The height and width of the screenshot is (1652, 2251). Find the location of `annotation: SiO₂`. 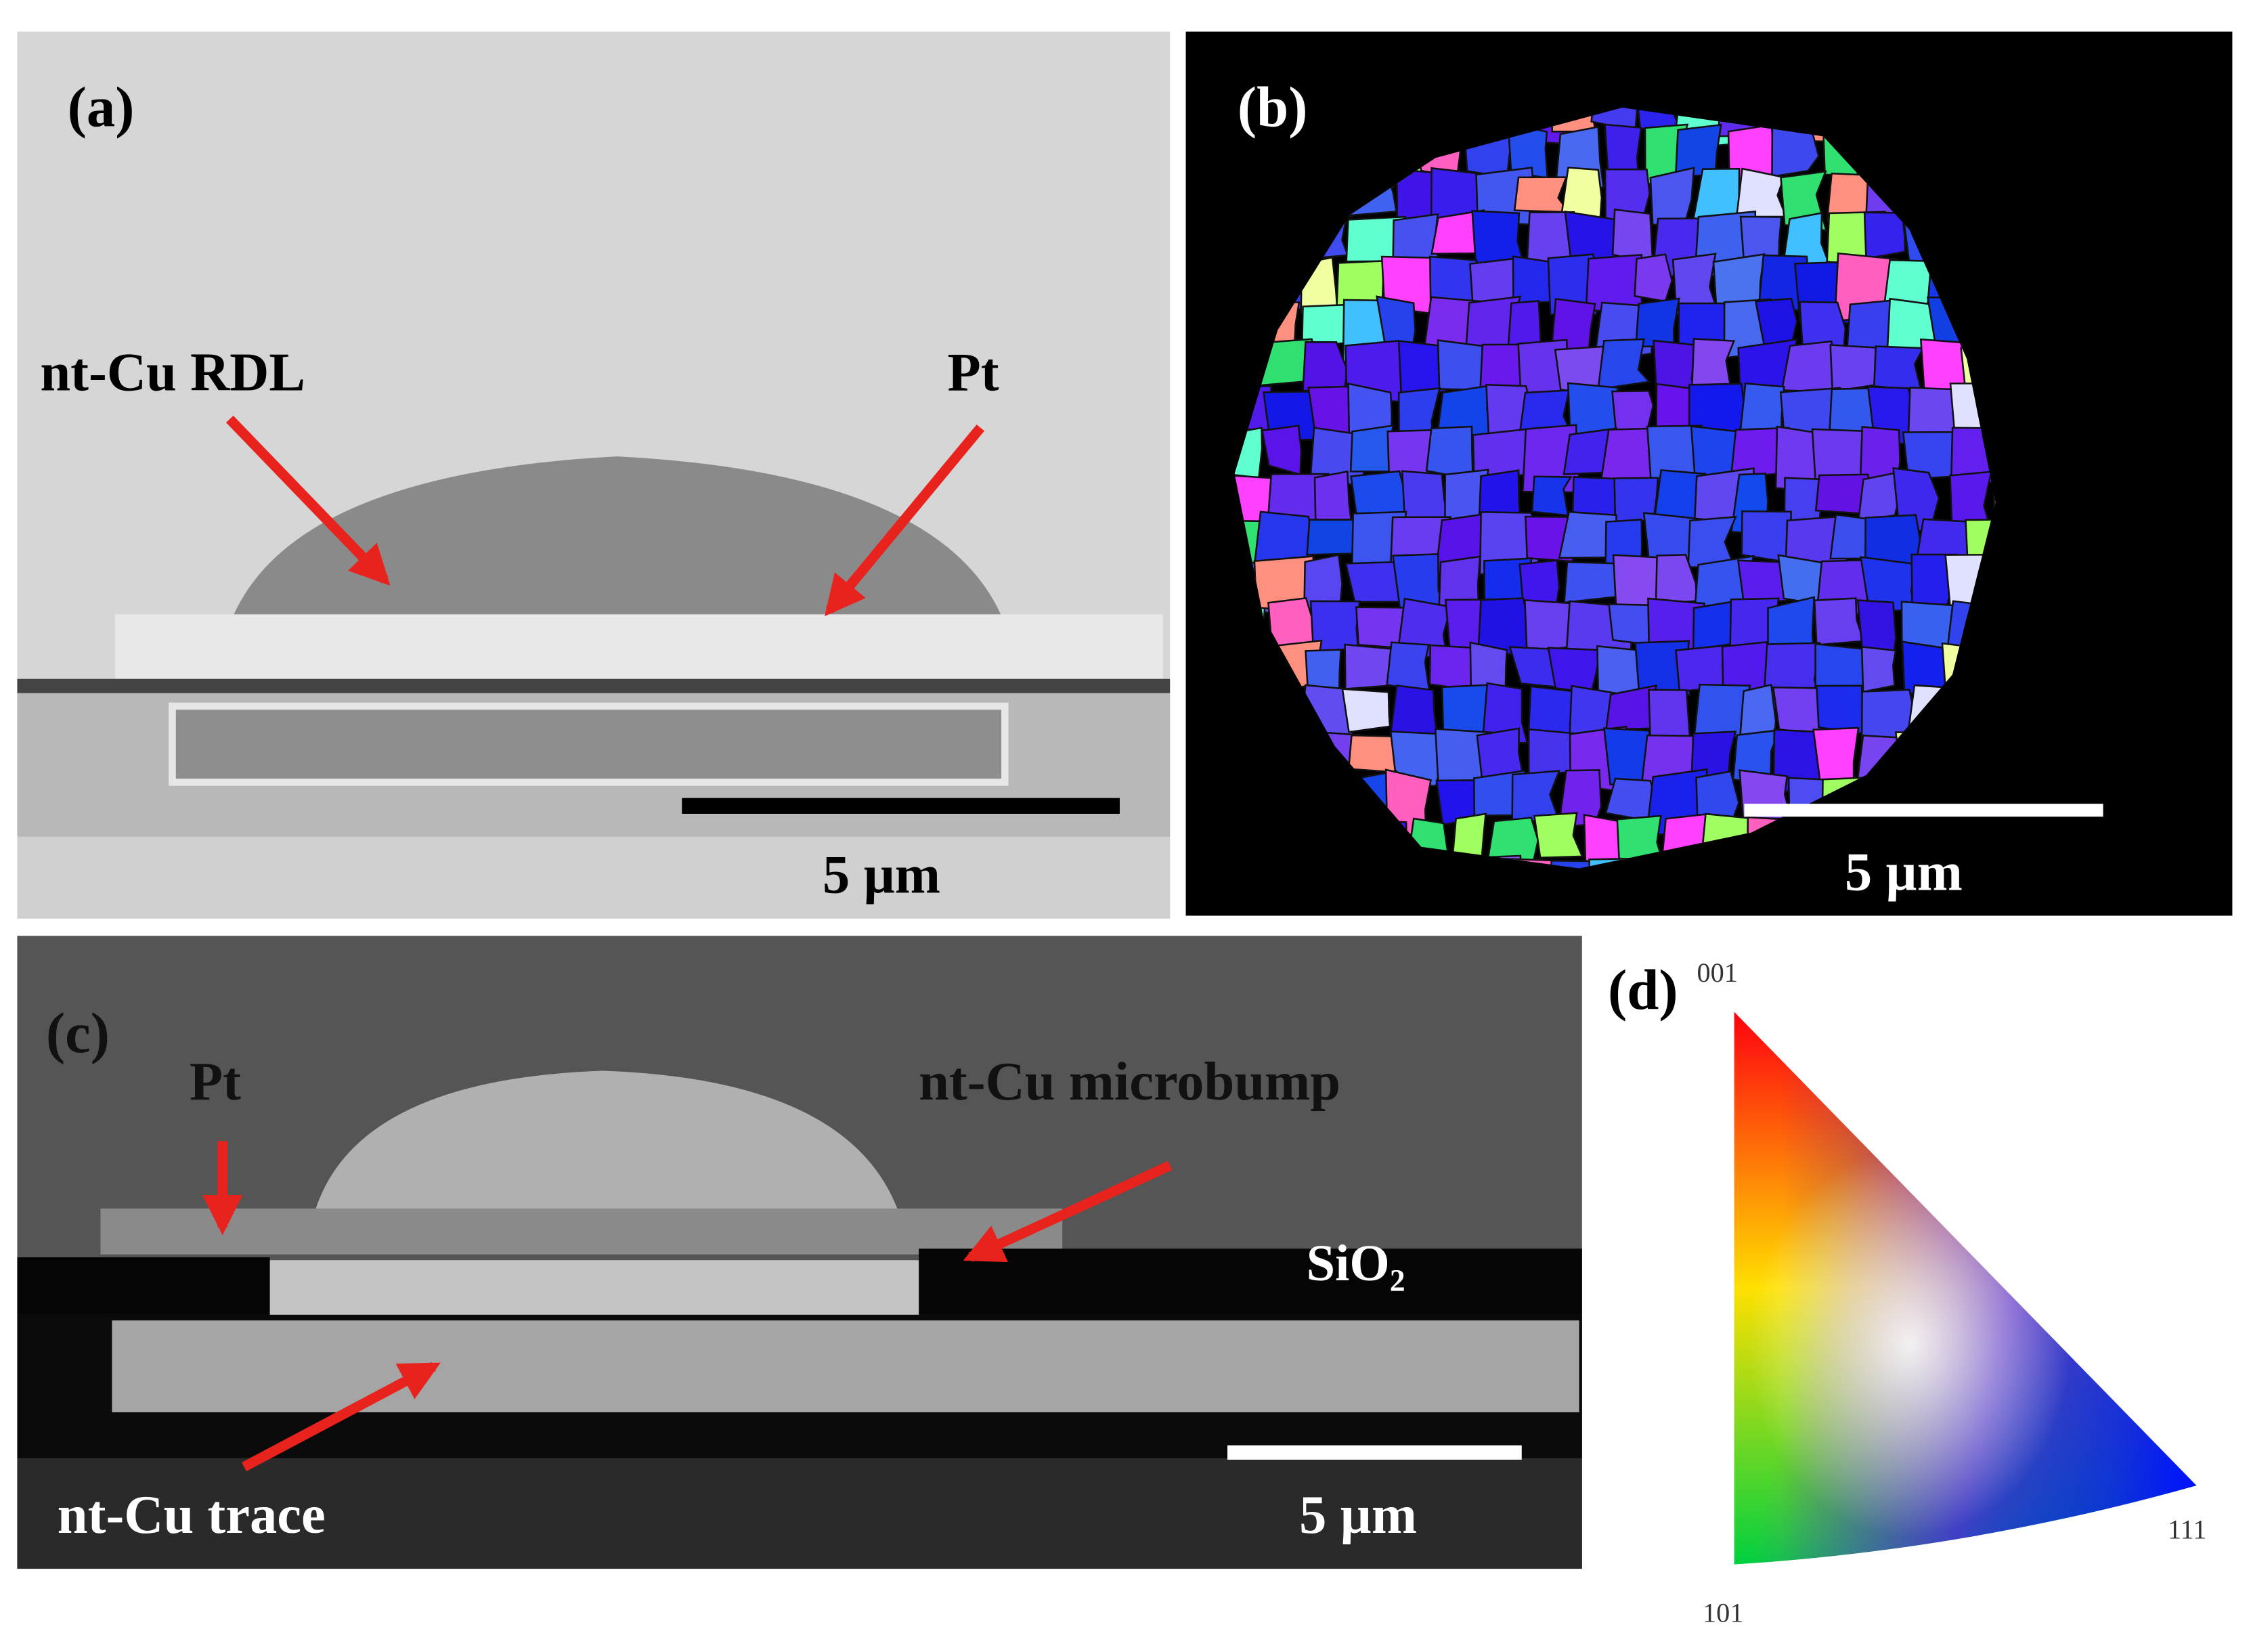

annotation: SiO₂ is located at coordinates (1356, 1263).